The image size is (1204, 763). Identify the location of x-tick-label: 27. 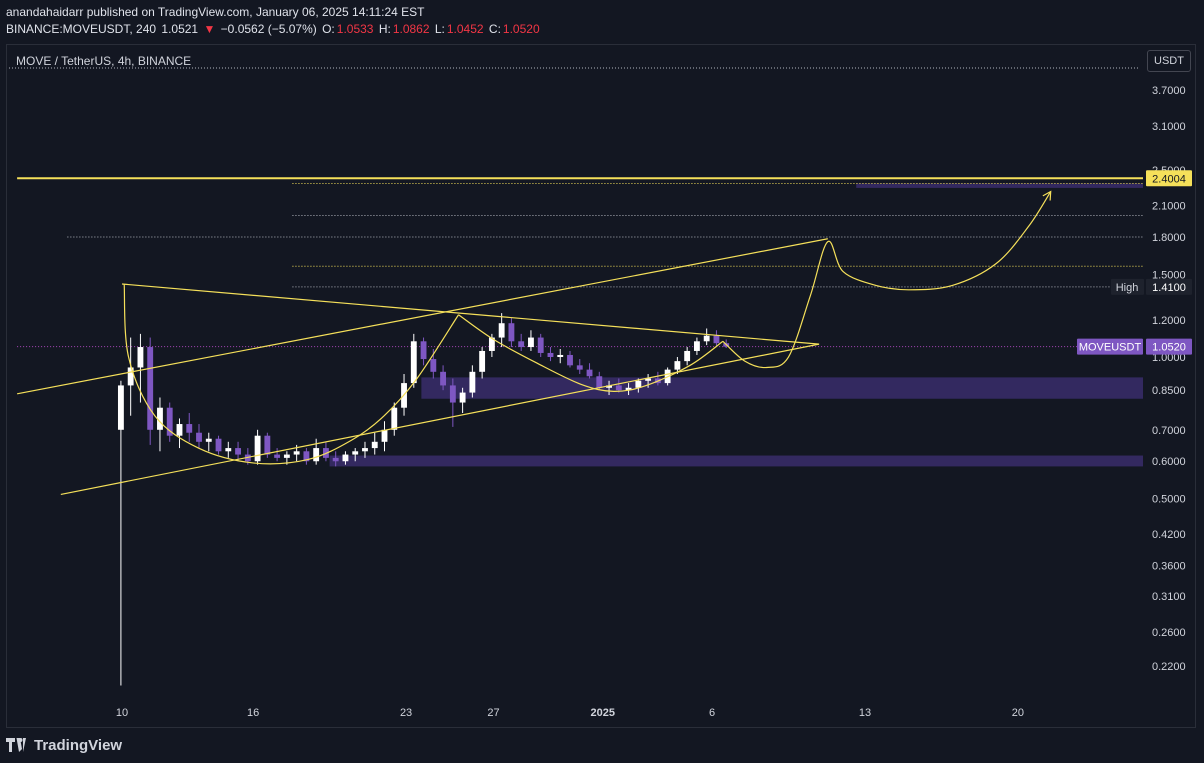
(493, 713).